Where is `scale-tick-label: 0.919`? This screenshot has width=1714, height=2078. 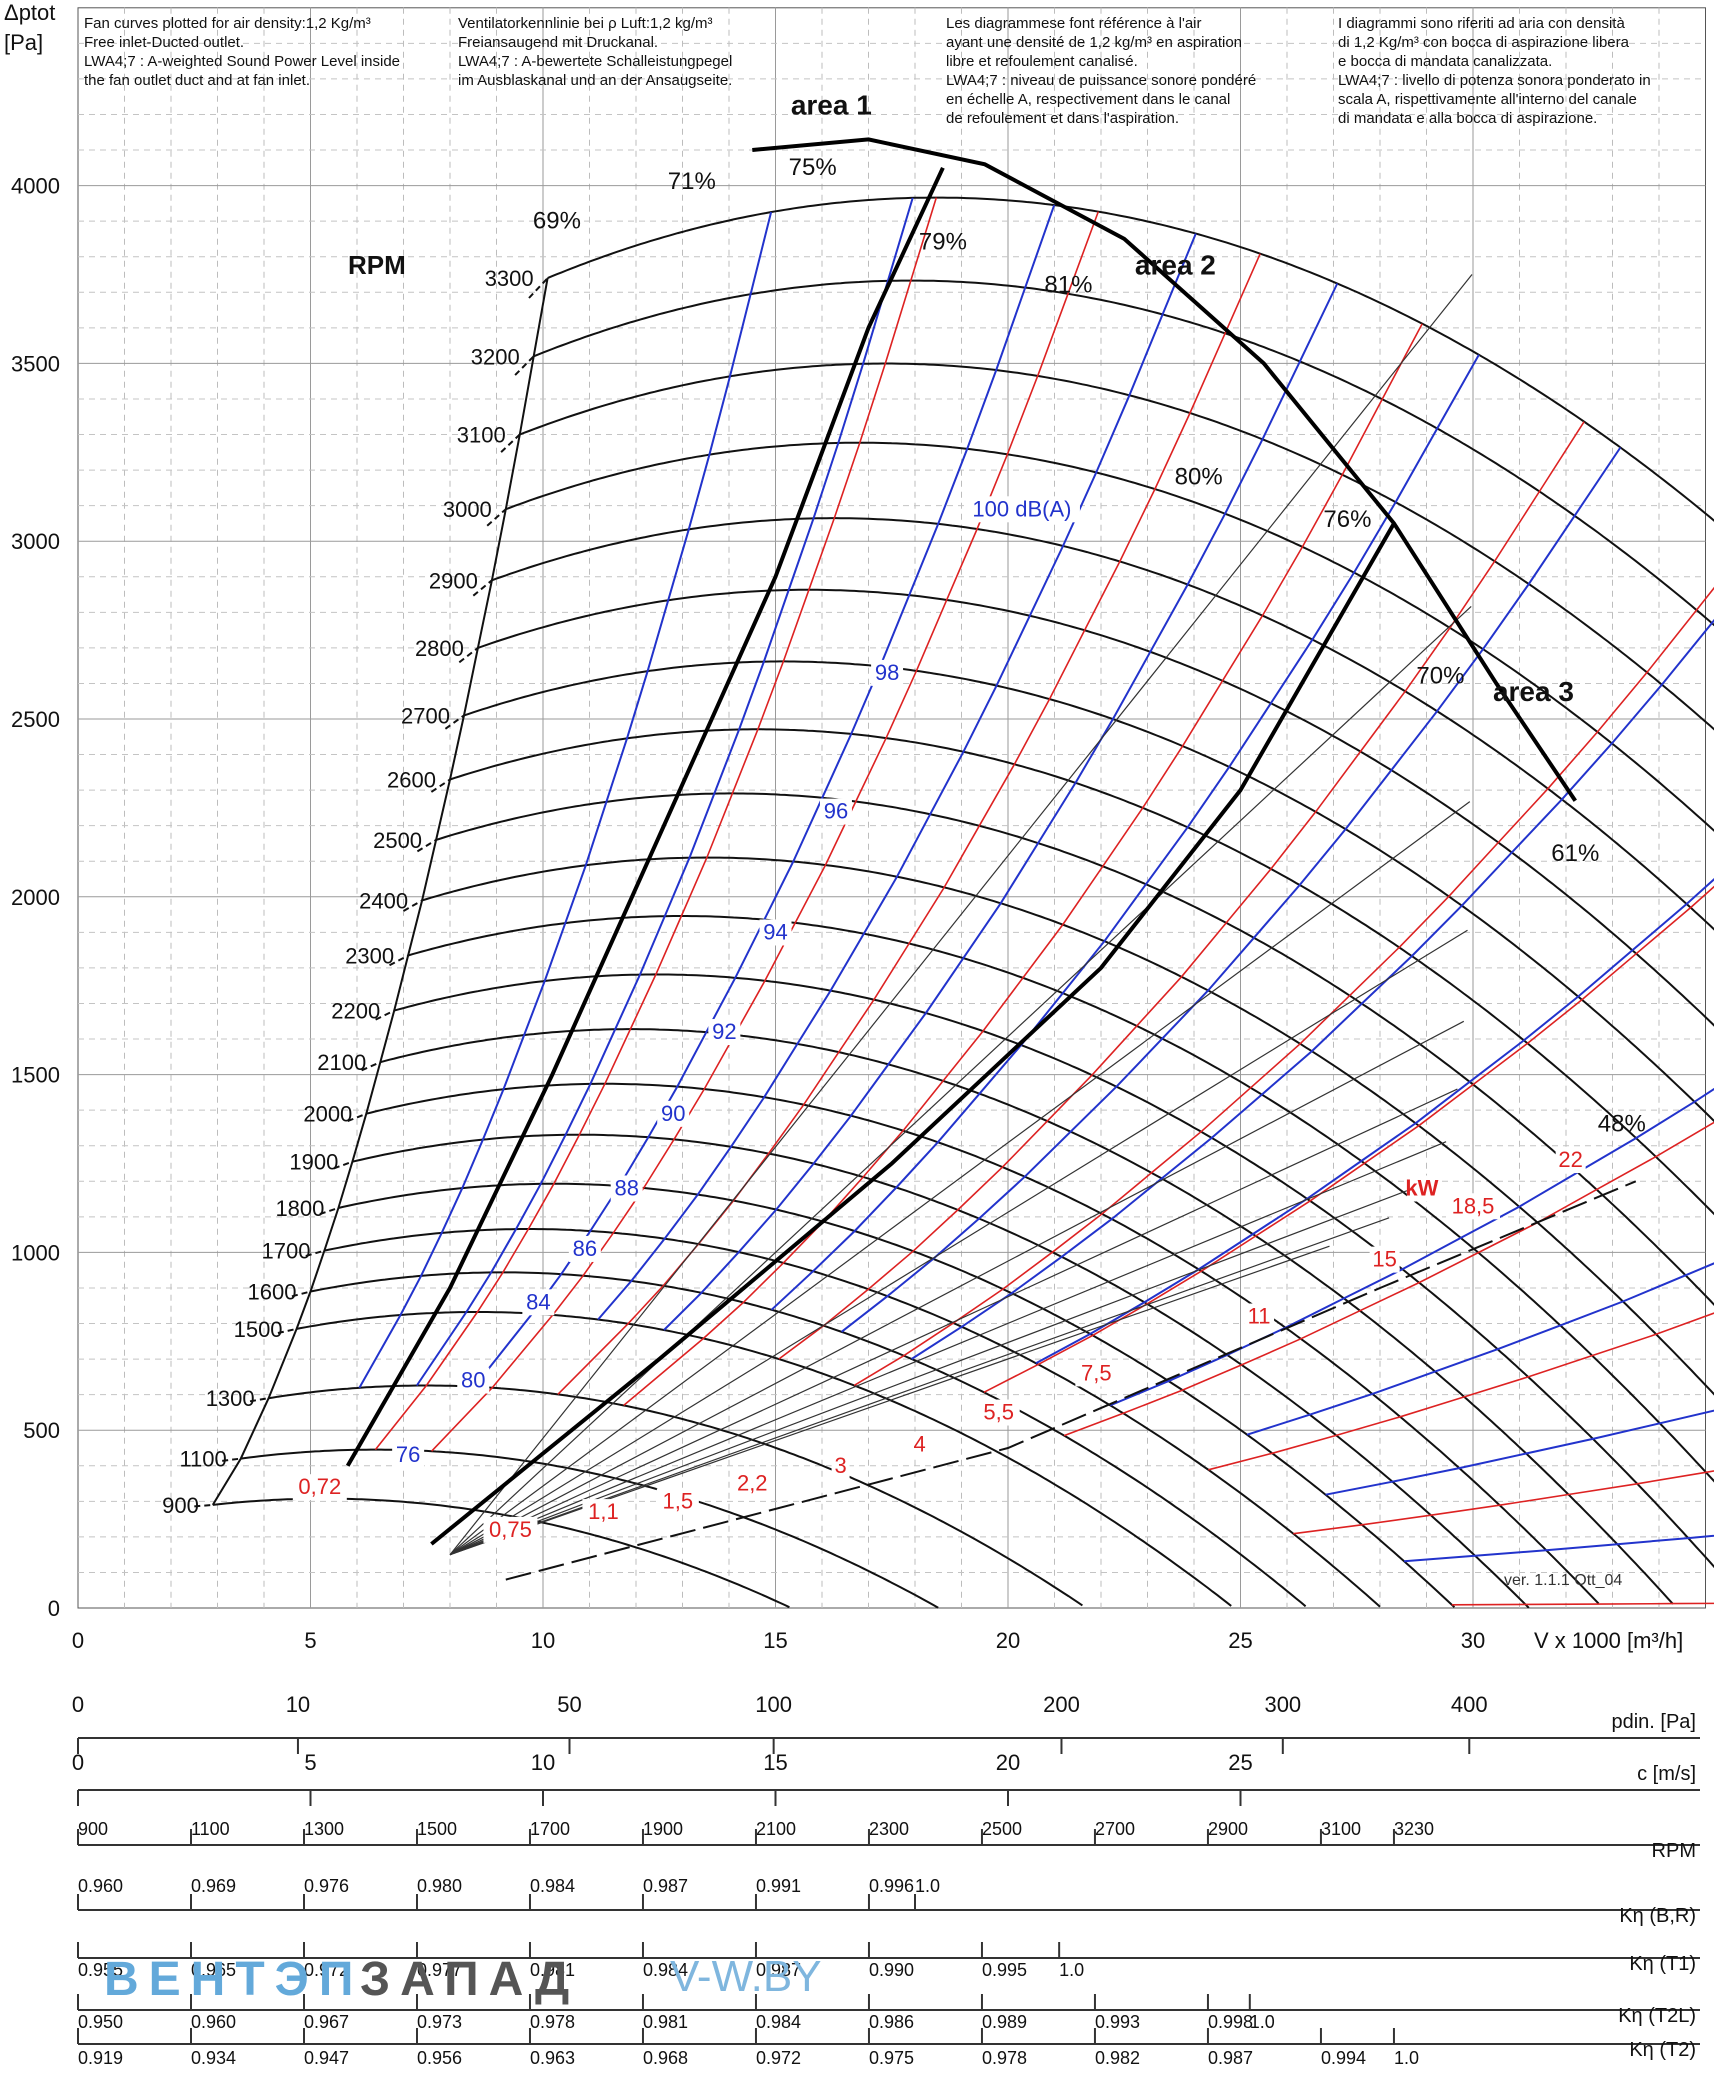
scale-tick-label: 0.919 is located at coordinates (100, 2058).